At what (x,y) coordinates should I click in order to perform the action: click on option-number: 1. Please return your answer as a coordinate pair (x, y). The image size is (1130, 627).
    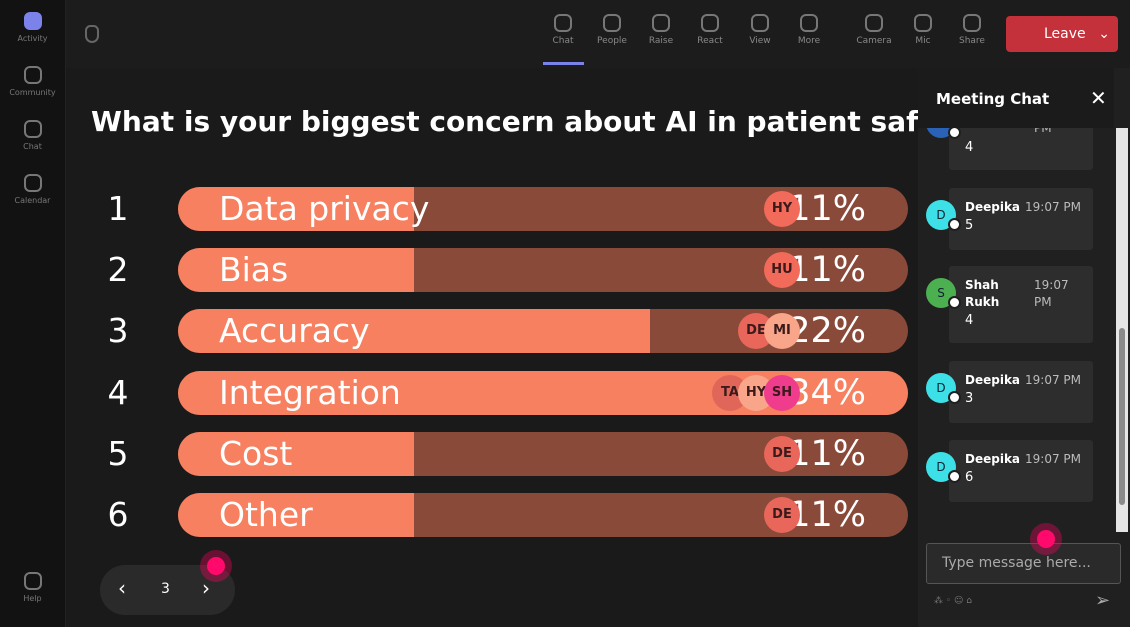
    Looking at the image, I should click on (118, 208).